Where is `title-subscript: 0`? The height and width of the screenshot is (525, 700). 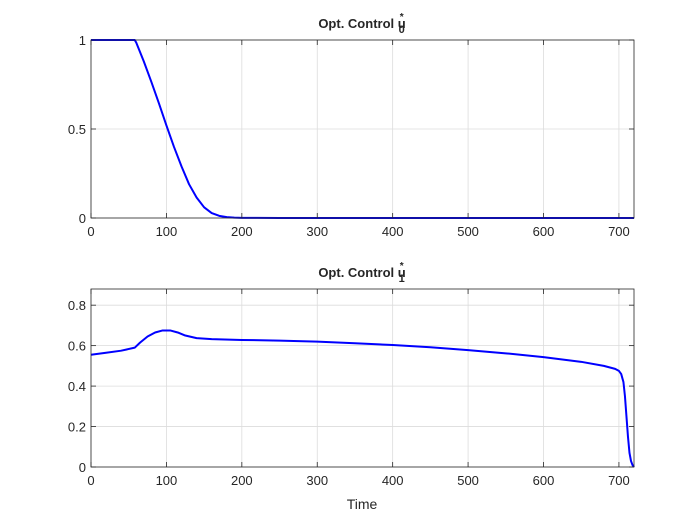 title-subscript: 0 is located at coordinates (402, 30).